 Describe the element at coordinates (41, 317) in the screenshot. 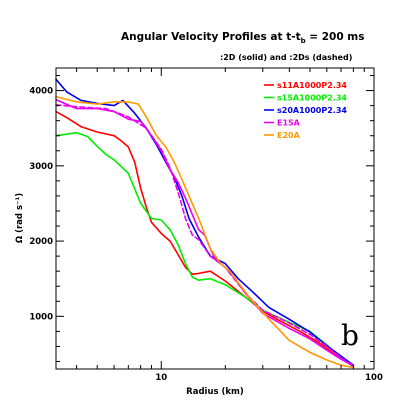

I see `y-tick-label: 1000` at that location.